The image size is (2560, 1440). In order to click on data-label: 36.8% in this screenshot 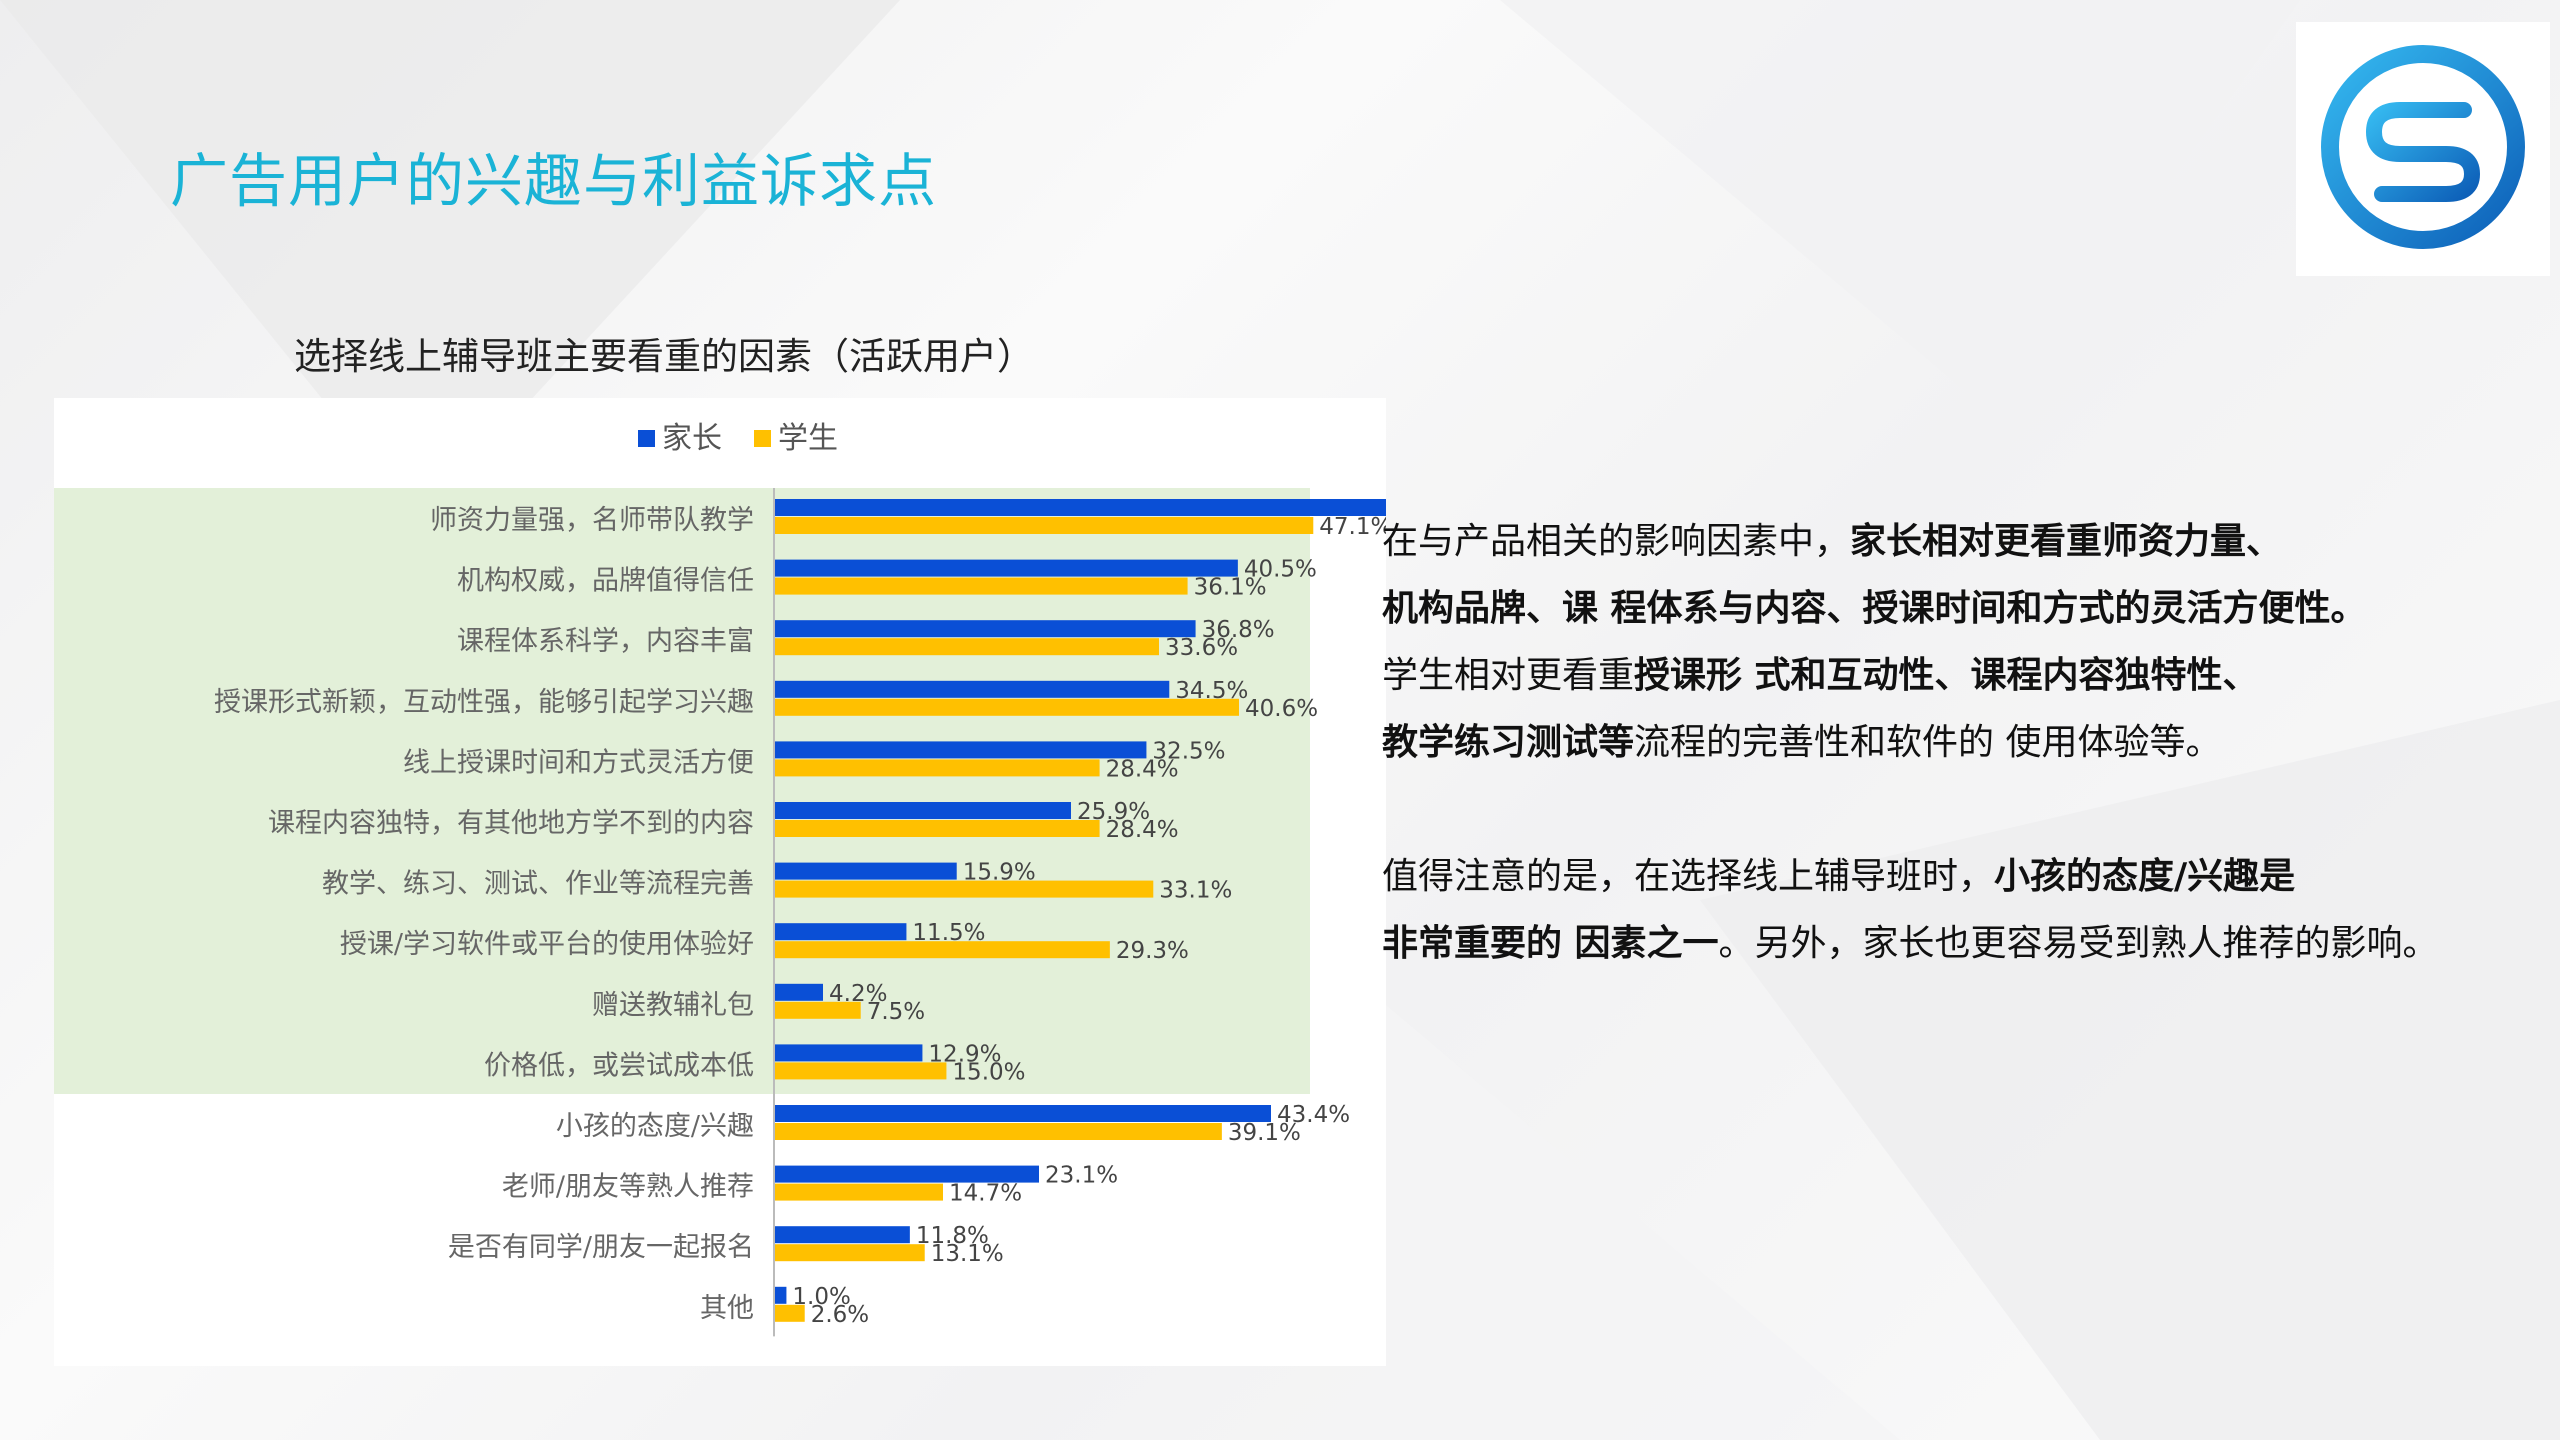, I will do `click(1238, 630)`.